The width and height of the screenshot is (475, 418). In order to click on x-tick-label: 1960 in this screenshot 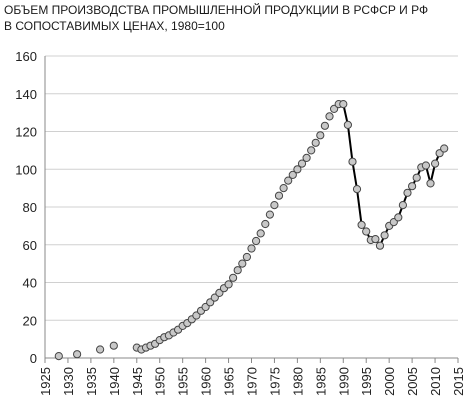, I will do `click(206, 381)`.